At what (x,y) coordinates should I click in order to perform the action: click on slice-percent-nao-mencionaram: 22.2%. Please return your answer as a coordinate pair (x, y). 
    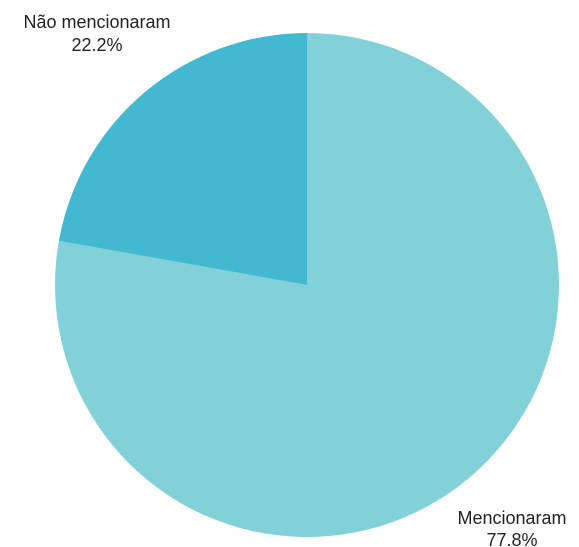
    Looking at the image, I should click on (96, 45).